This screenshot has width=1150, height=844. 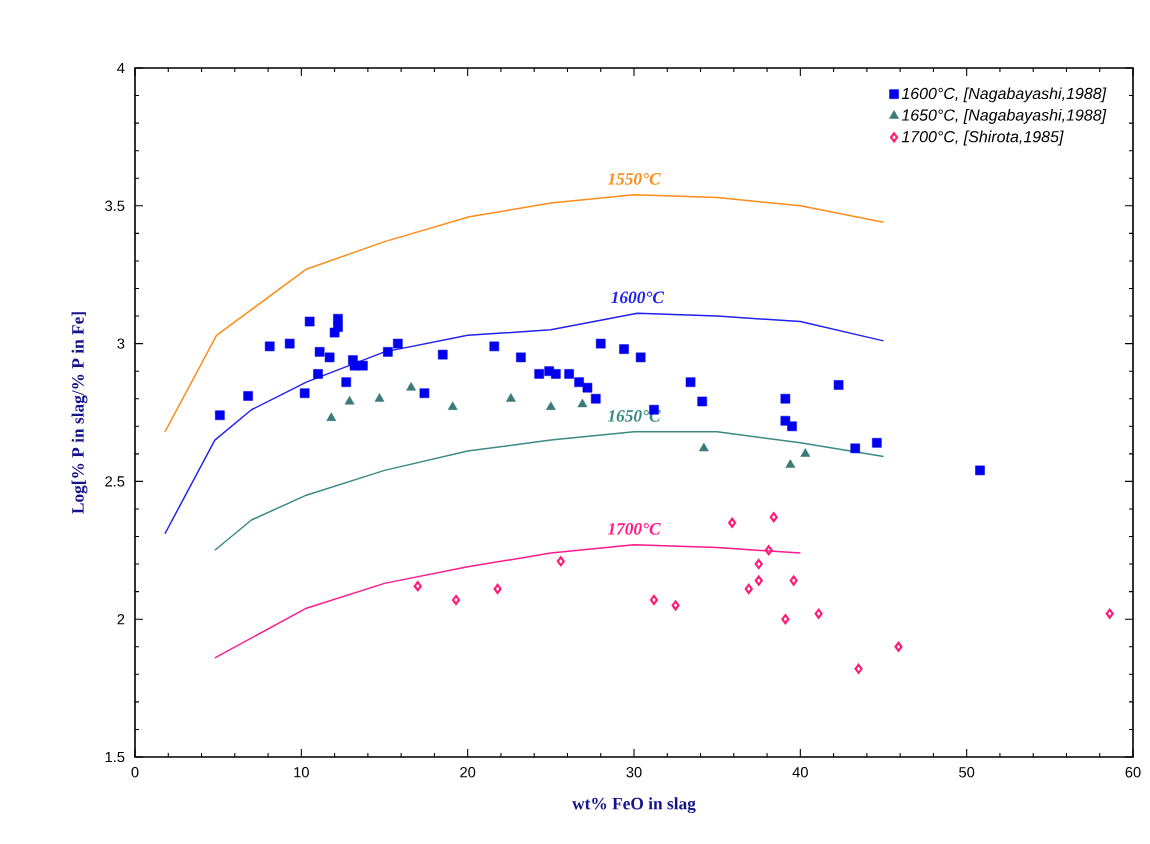 What do you see at coordinates (301, 772) in the screenshot?
I see `x-tick-label: 10` at bounding box center [301, 772].